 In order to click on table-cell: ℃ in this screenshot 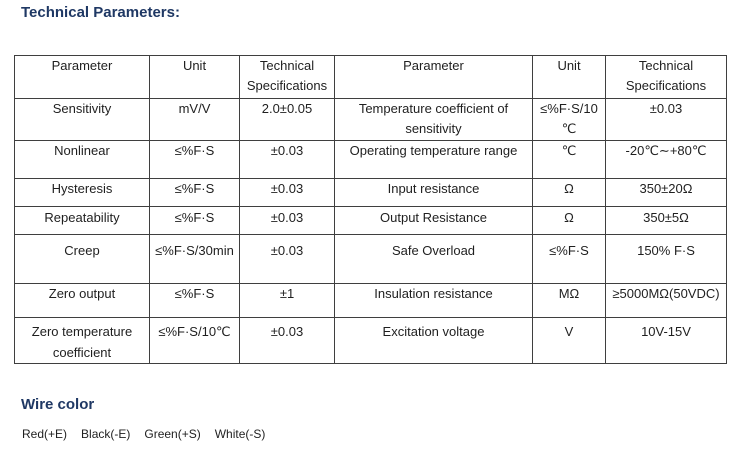, I will do `click(569, 159)`.